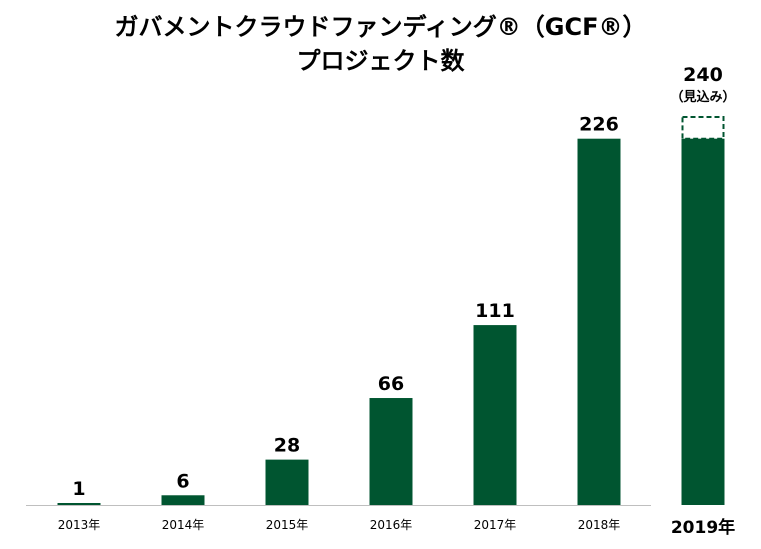 The height and width of the screenshot is (549, 761). Describe the element at coordinates (391, 451) in the screenshot. I see `bar-2016年` at that location.